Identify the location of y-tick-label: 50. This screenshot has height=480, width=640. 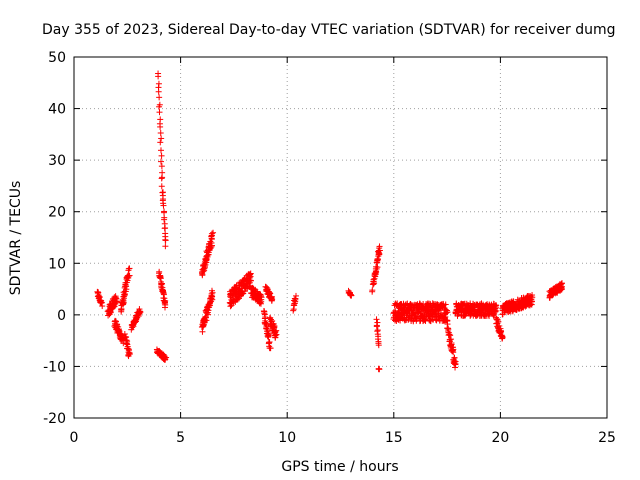
(57, 58).